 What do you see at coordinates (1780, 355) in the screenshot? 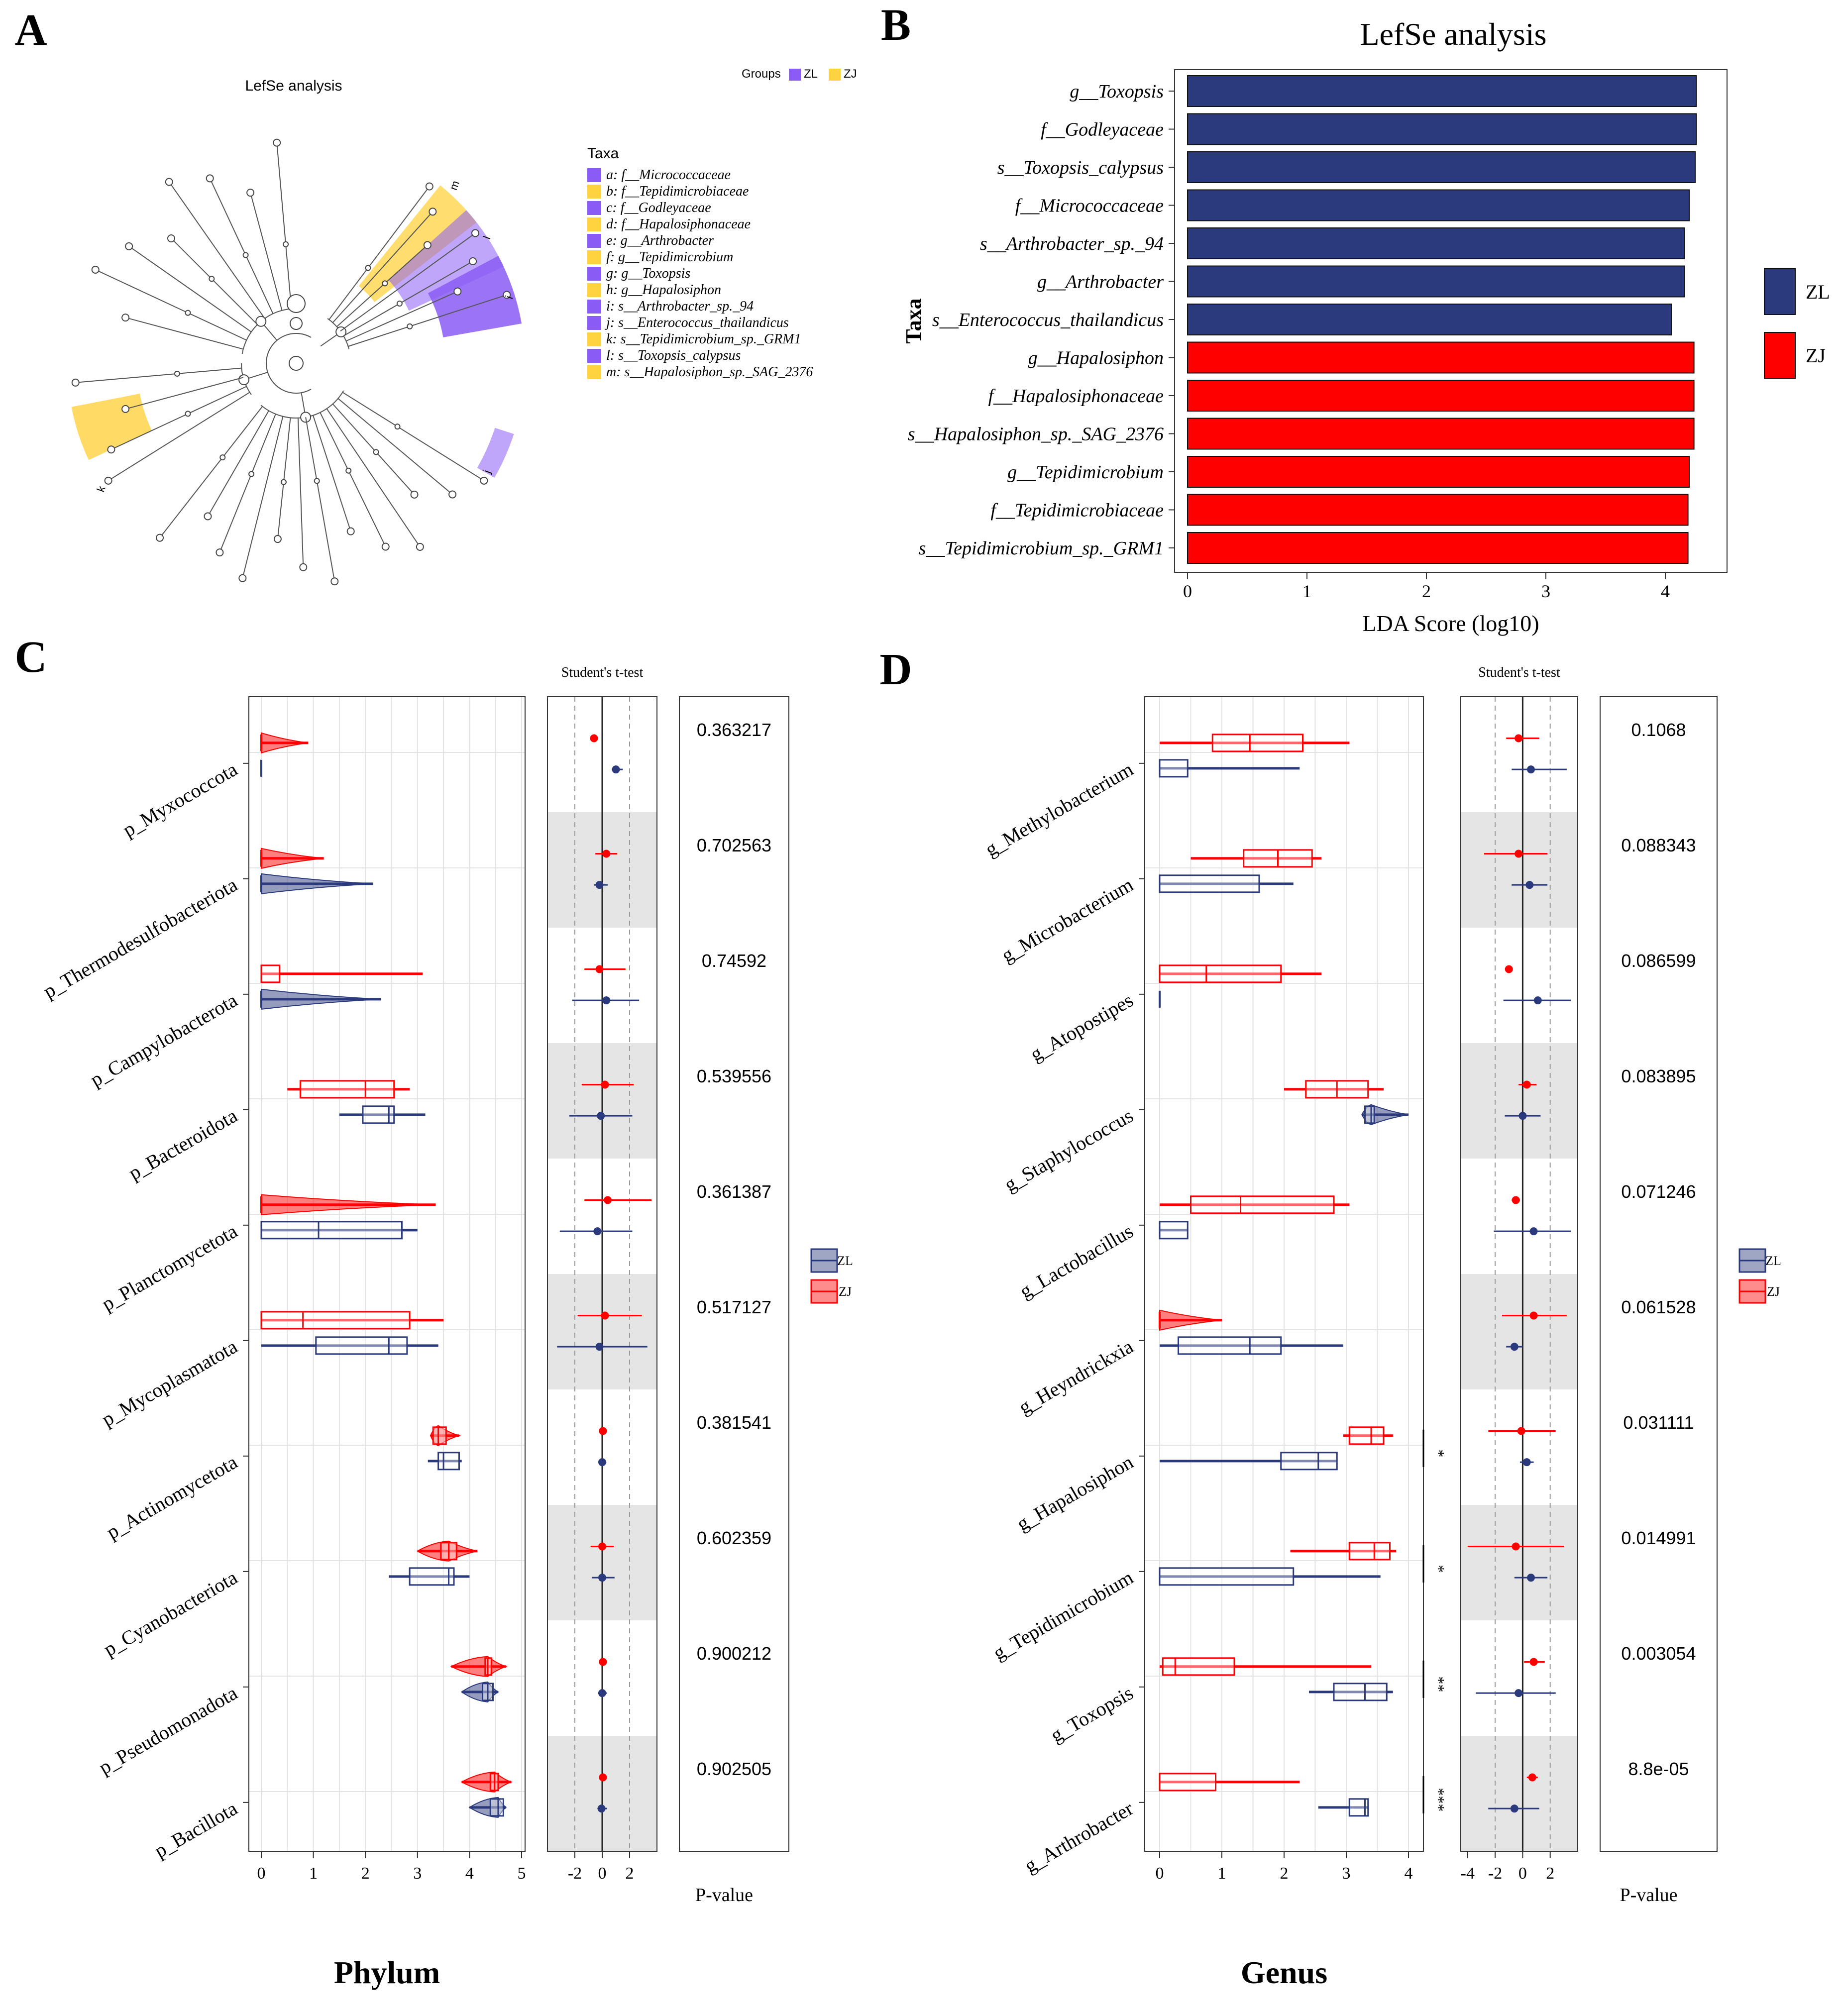
I see `lda-legend-swatch-zj` at bounding box center [1780, 355].